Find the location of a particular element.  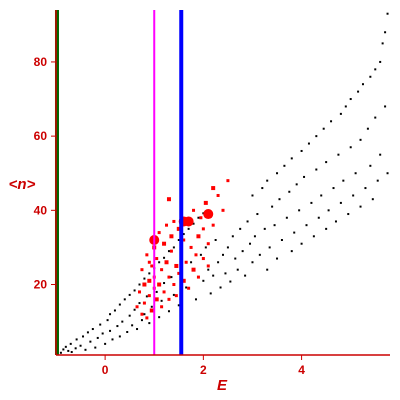

y-tick-label: 80 is located at coordinates (41, 62).